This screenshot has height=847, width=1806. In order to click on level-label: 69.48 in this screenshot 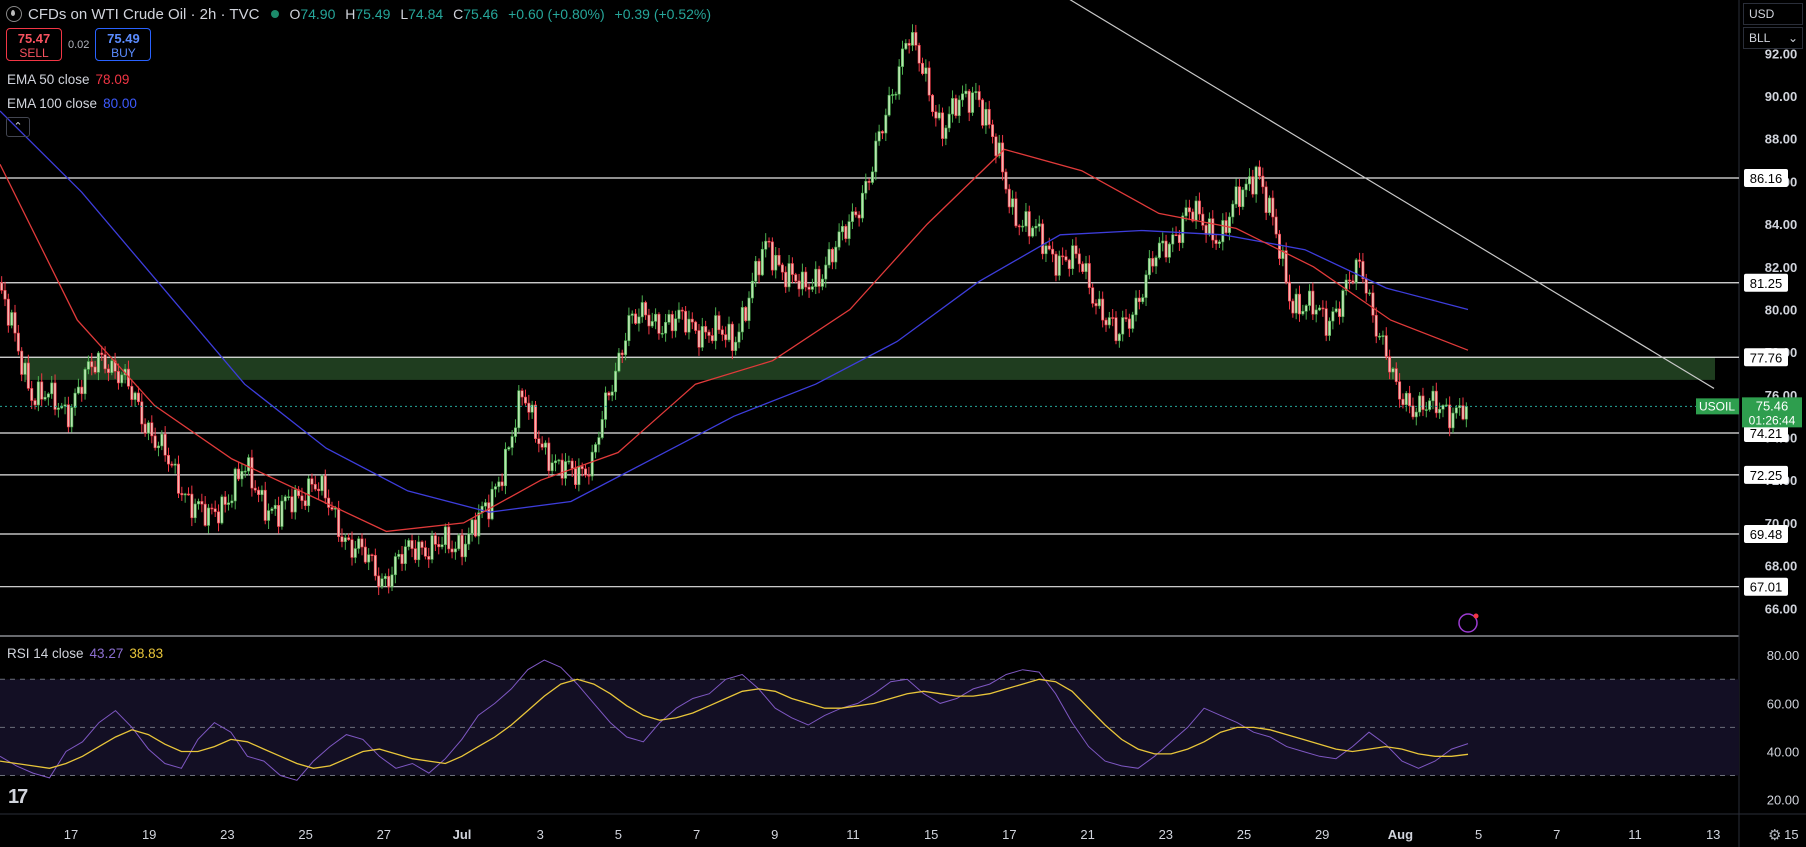, I will do `click(1766, 534)`.